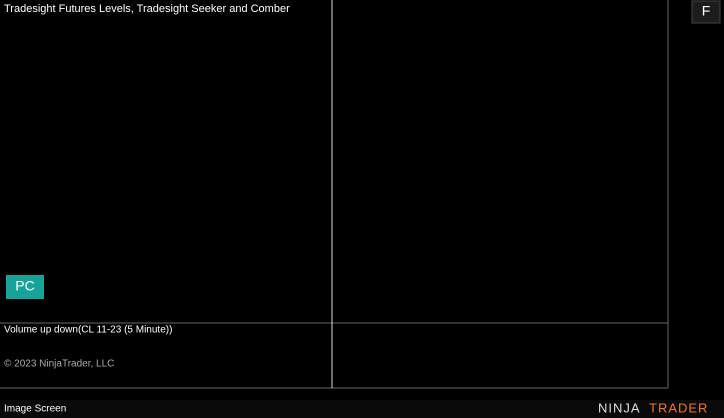 This screenshot has width=724, height=418. Describe the element at coordinates (619, 407) in the screenshot. I see `logo-part: NINJA` at that location.